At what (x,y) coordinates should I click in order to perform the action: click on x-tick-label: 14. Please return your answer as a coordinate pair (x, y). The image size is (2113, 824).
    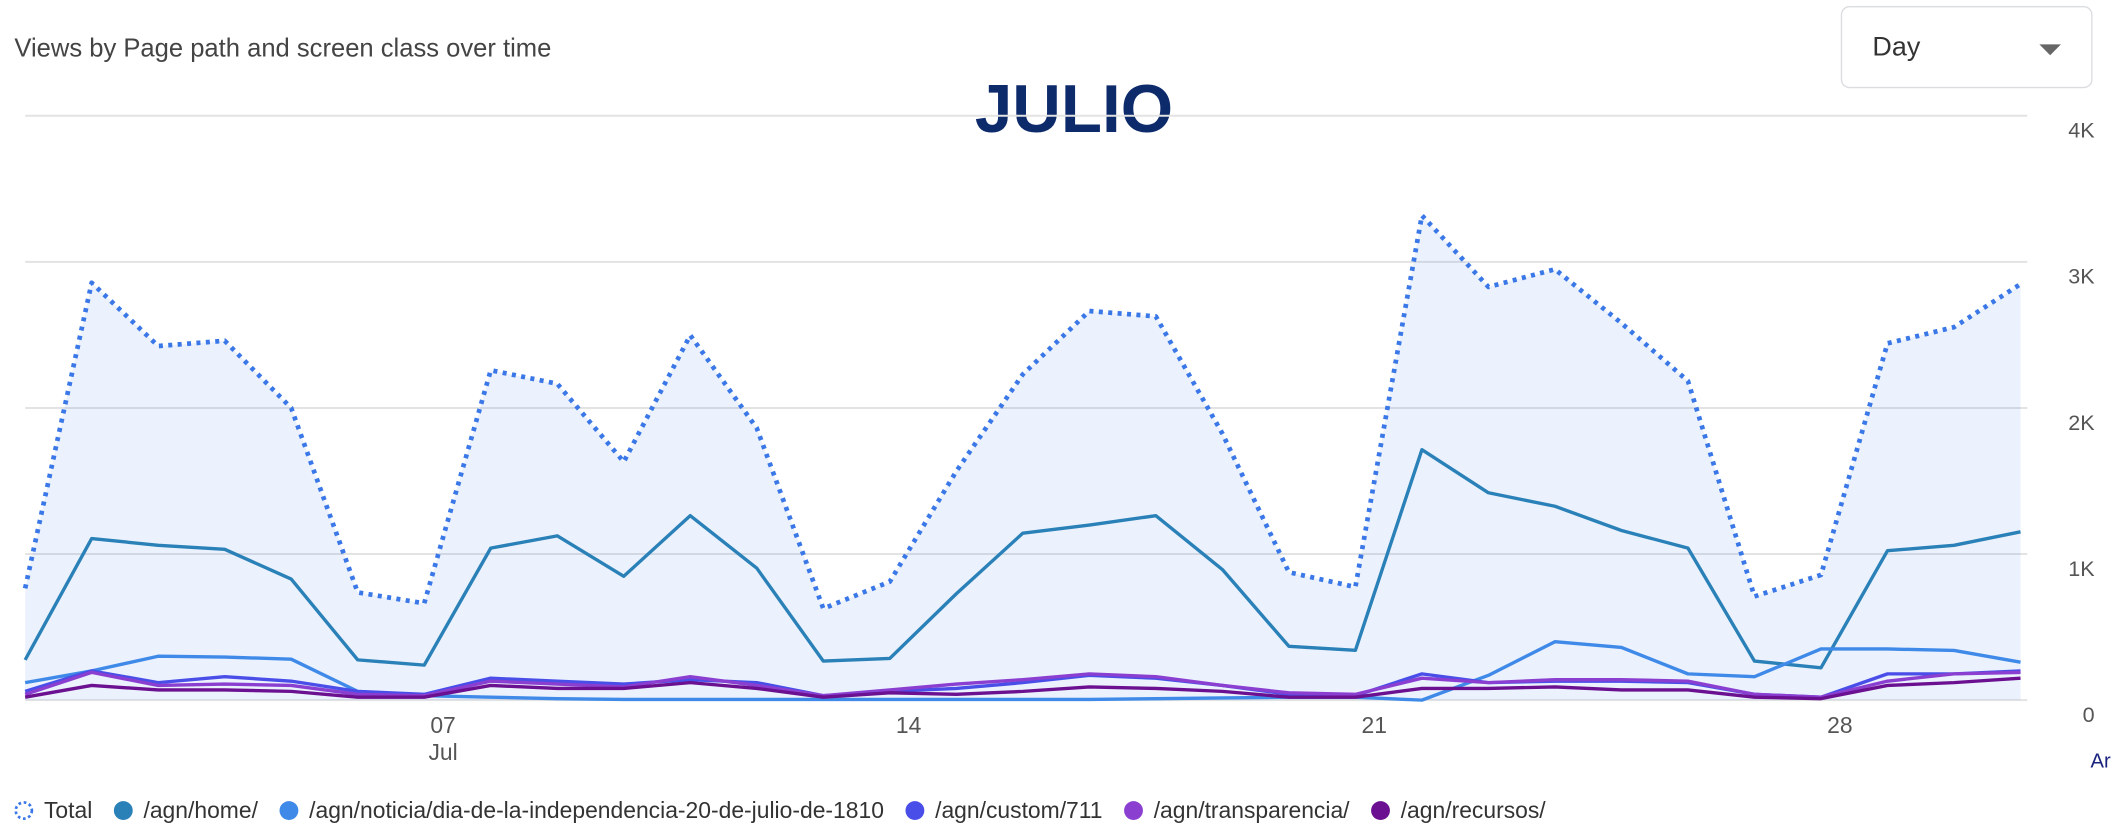
    Looking at the image, I should click on (909, 725).